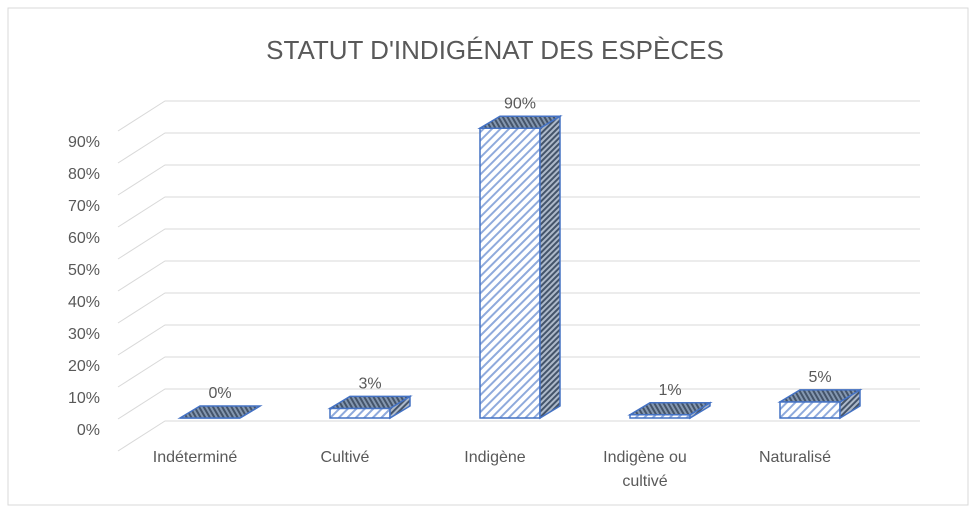  What do you see at coordinates (495, 50) in the screenshot?
I see `chart-title: STATUT D'INDIGÉNAT DES ESPÈCES` at bounding box center [495, 50].